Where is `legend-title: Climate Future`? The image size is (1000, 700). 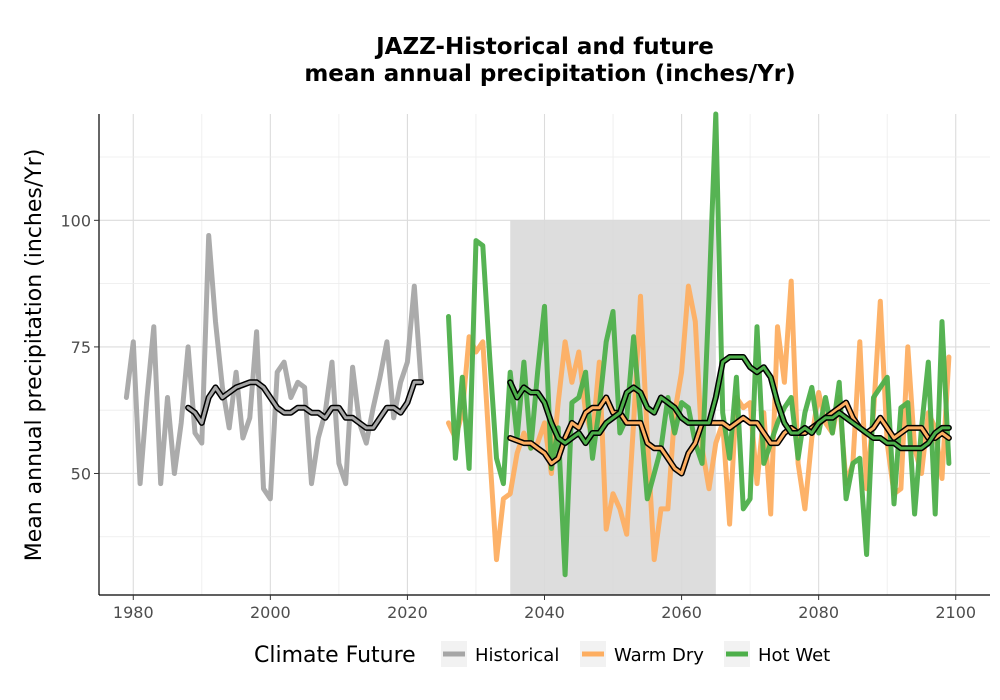 legend-title: Climate Future is located at coordinates (335, 655).